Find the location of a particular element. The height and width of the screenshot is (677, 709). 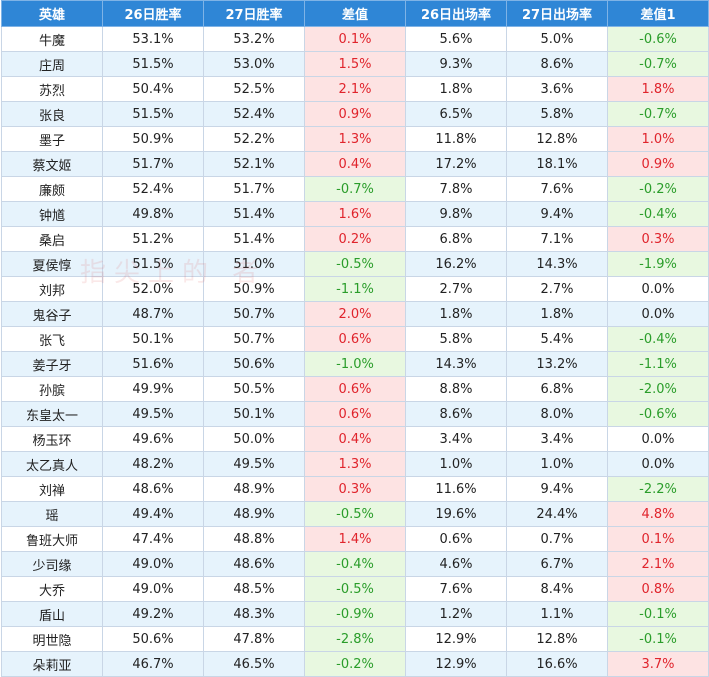

winrate-diff-cell: -1.0% is located at coordinates (355, 364).